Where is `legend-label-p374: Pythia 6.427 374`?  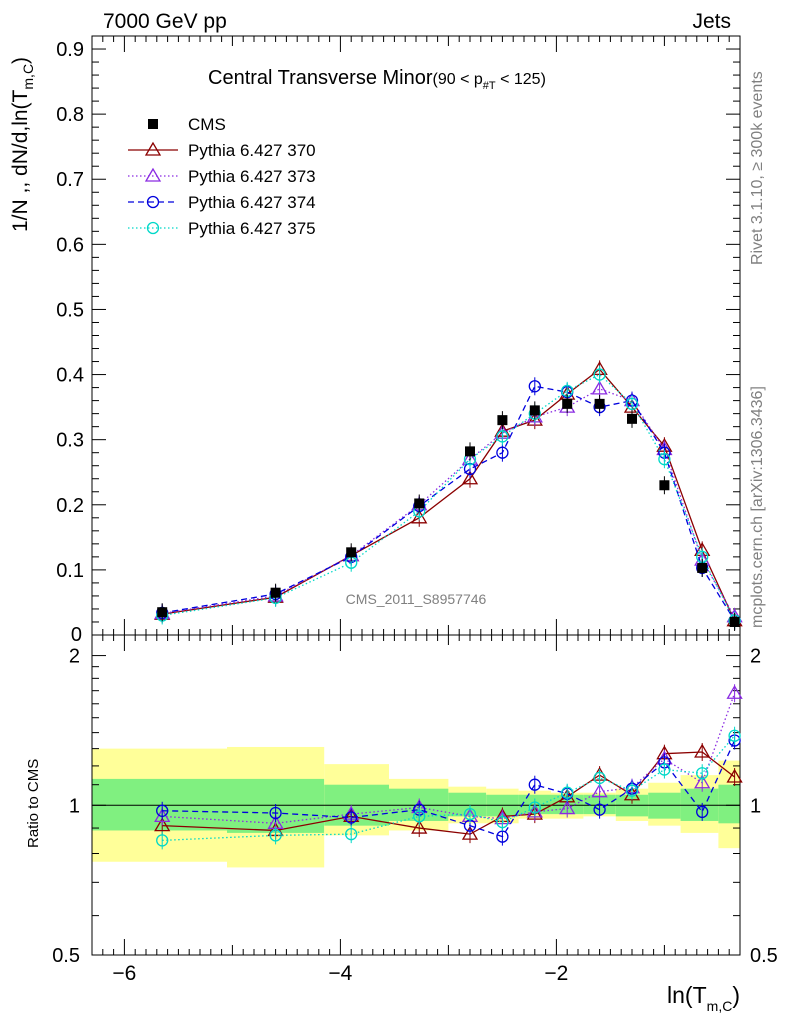 legend-label-p374: Pythia 6.427 374 is located at coordinates (252, 202).